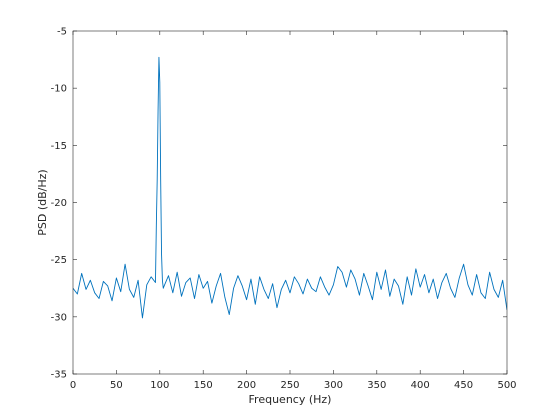 The height and width of the screenshot is (420, 560). What do you see at coordinates (73, 385) in the screenshot?
I see `x-tick-label: 0` at bounding box center [73, 385].